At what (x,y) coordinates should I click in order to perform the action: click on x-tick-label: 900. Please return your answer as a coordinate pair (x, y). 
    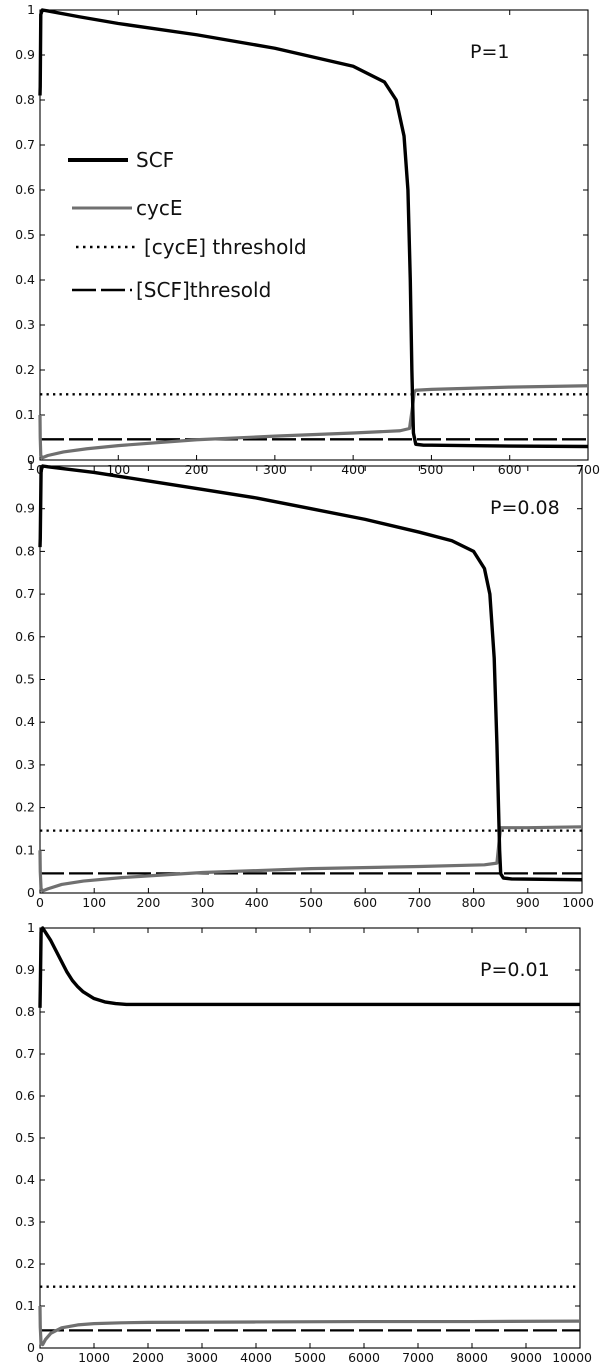
    Looking at the image, I should click on (528, 902).